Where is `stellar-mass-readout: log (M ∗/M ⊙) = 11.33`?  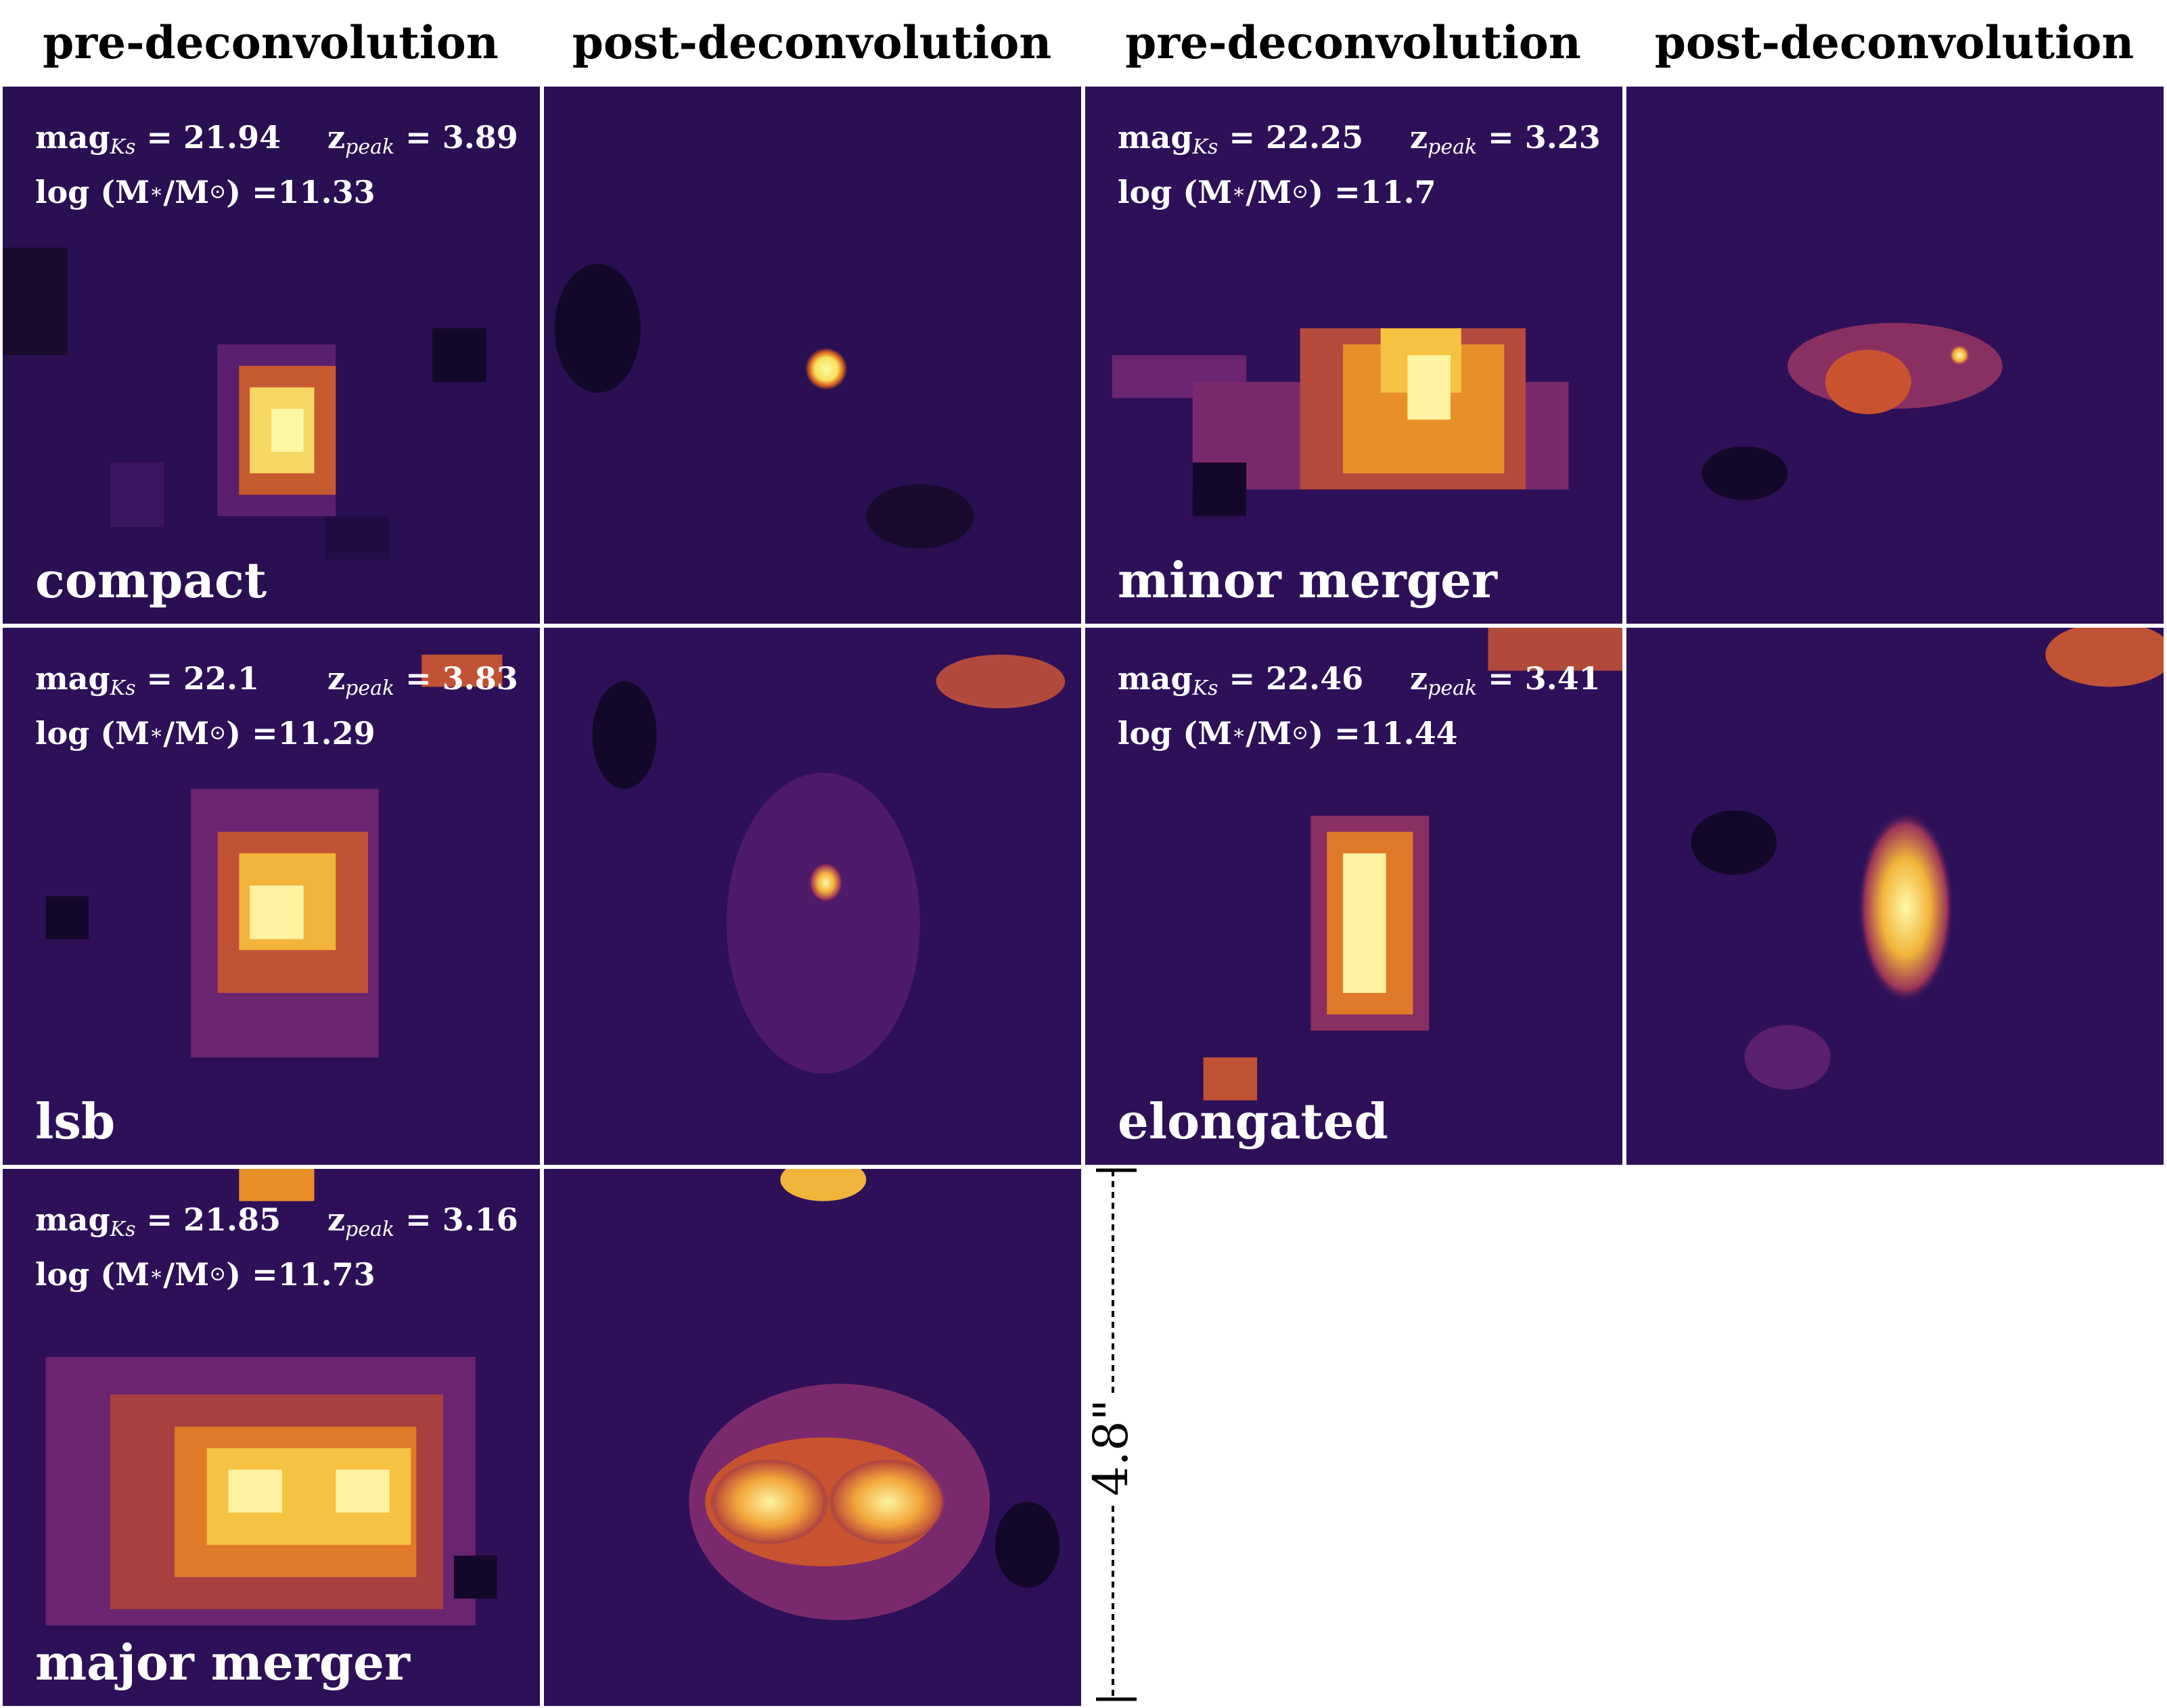
stellar-mass-readout: log (M ∗/M ⊙) = 11.33 is located at coordinates (205, 192).